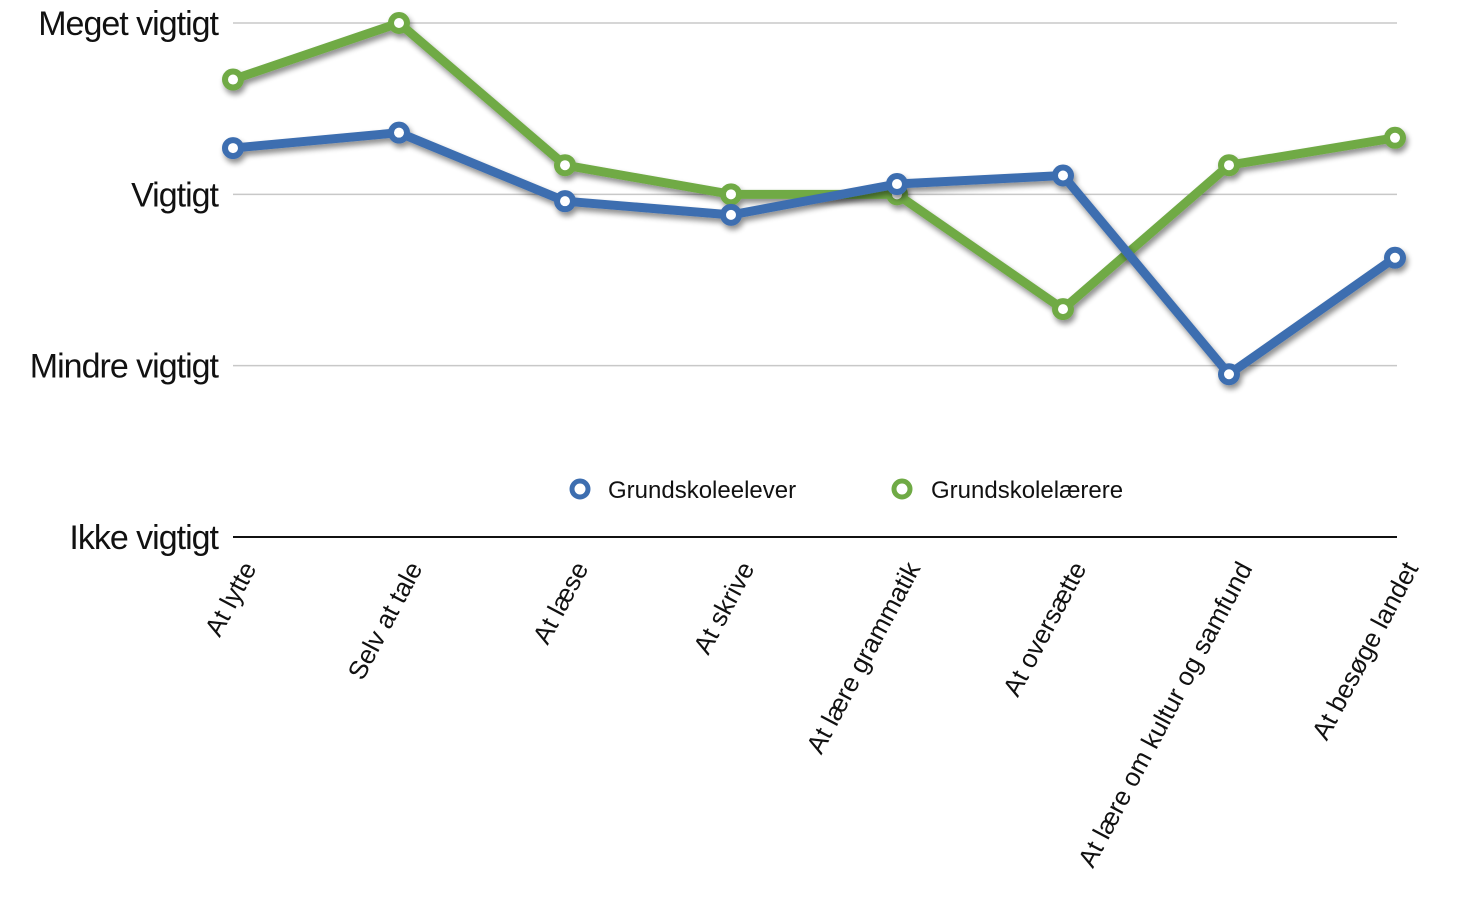 The width and height of the screenshot is (1458, 918). Describe the element at coordinates (846, 490) in the screenshot. I see `legend: Grundskoleelever Grundskolelærere` at that location.